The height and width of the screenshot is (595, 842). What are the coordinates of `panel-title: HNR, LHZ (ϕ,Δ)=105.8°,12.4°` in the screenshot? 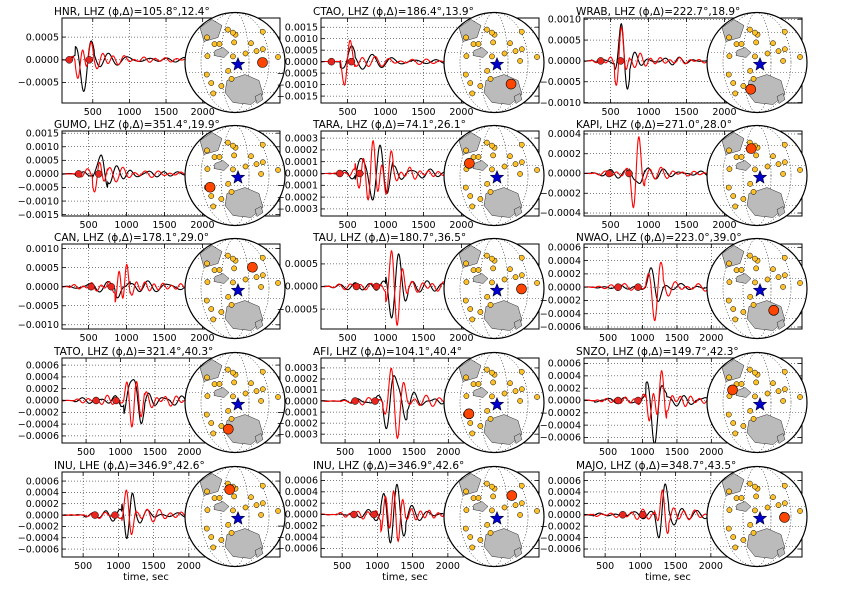 It's located at (132, 12).